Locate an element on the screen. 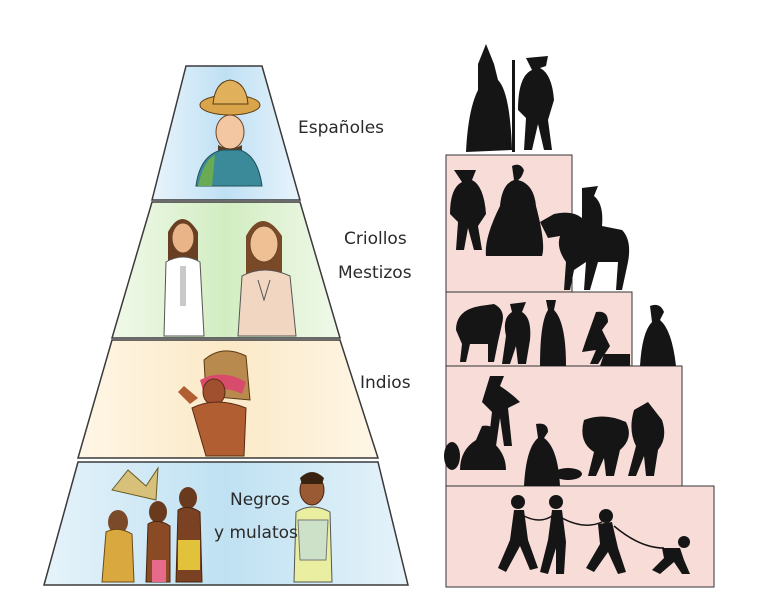 Image resolution: width=776 pixels, height=616 pixels. caballero-silhouette is located at coordinates (468, 210).